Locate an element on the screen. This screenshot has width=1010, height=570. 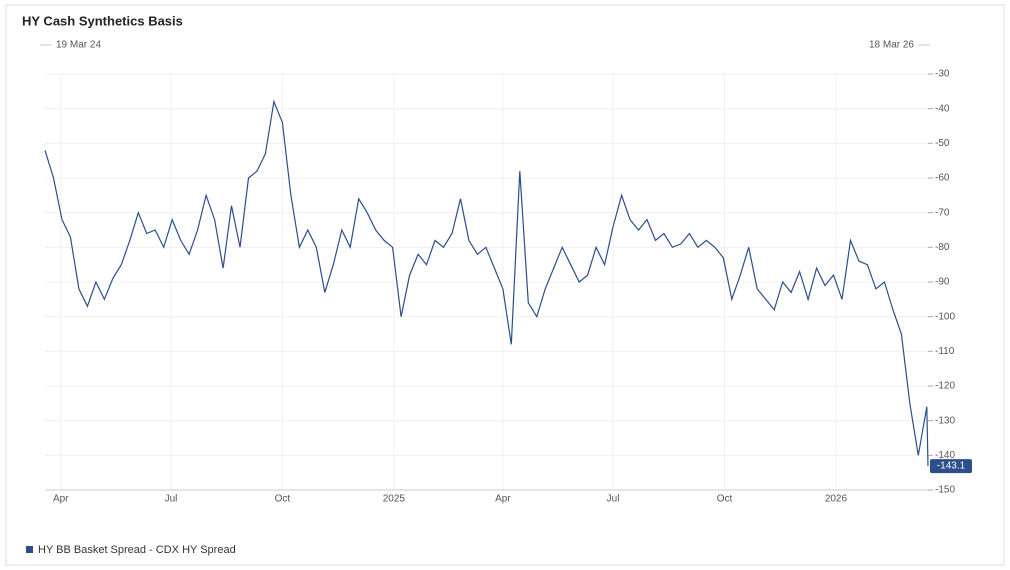
y-tick-label: -110 is located at coordinates (945, 351).